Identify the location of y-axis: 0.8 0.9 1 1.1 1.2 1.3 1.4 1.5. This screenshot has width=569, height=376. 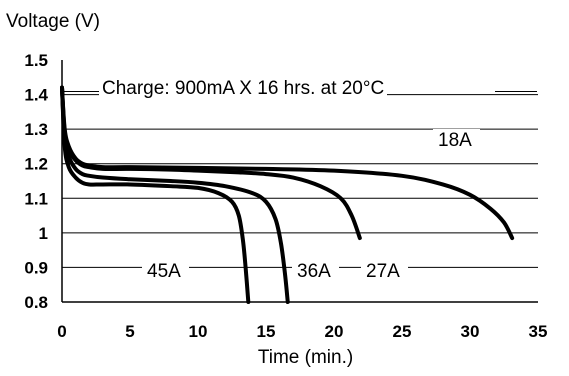
(36, 181).